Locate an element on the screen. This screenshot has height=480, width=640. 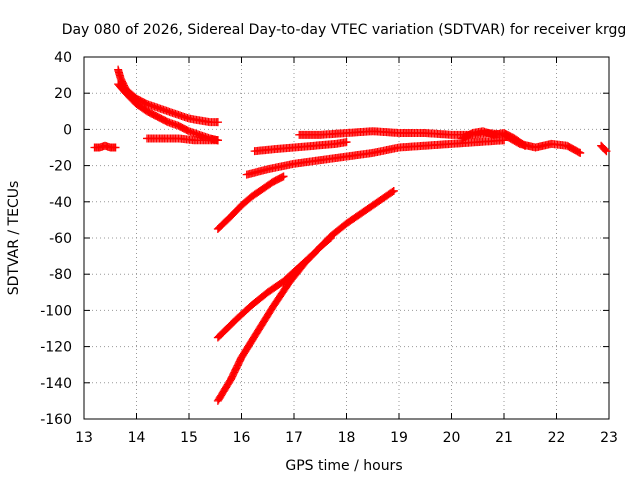
y-tick-label: -140 is located at coordinates (56, 384).